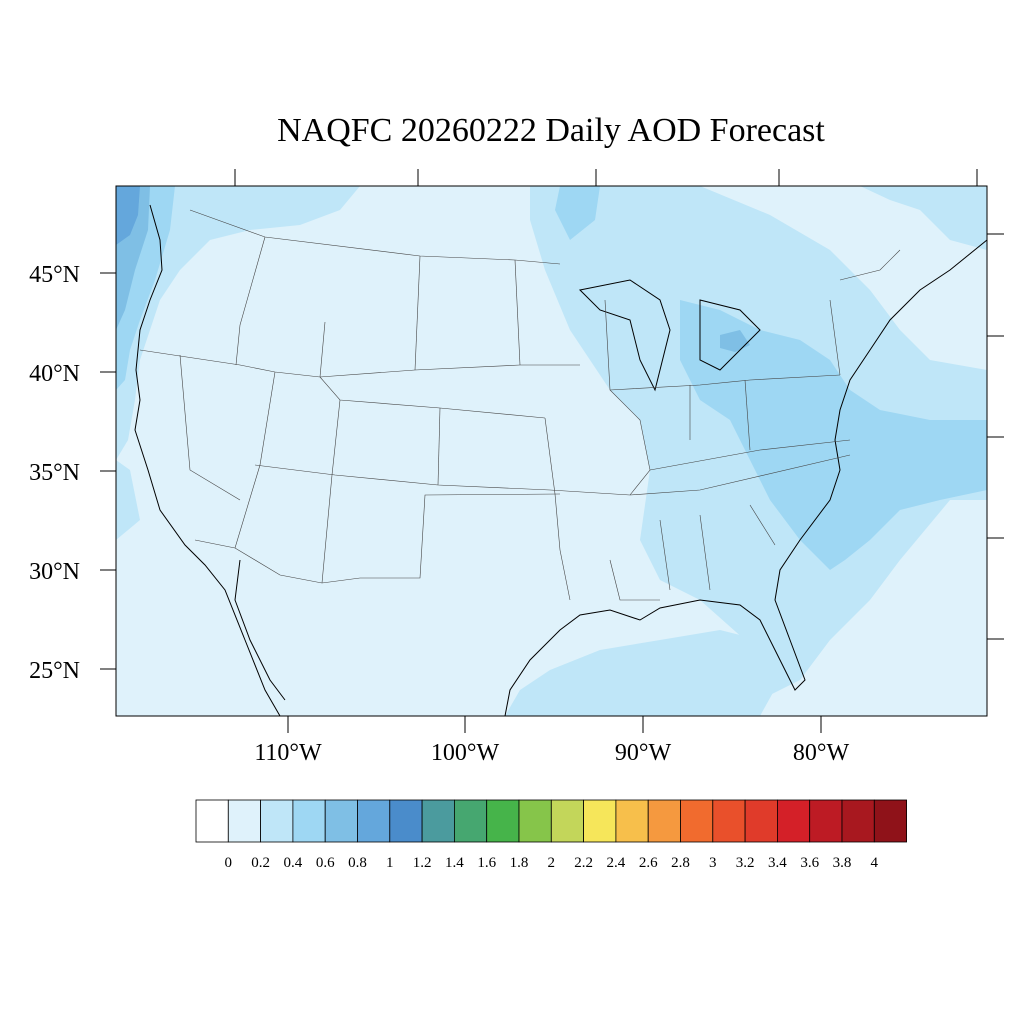  Describe the element at coordinates (128, 215) in the screenshot. I see `aod-level-0.8-region` at that location.